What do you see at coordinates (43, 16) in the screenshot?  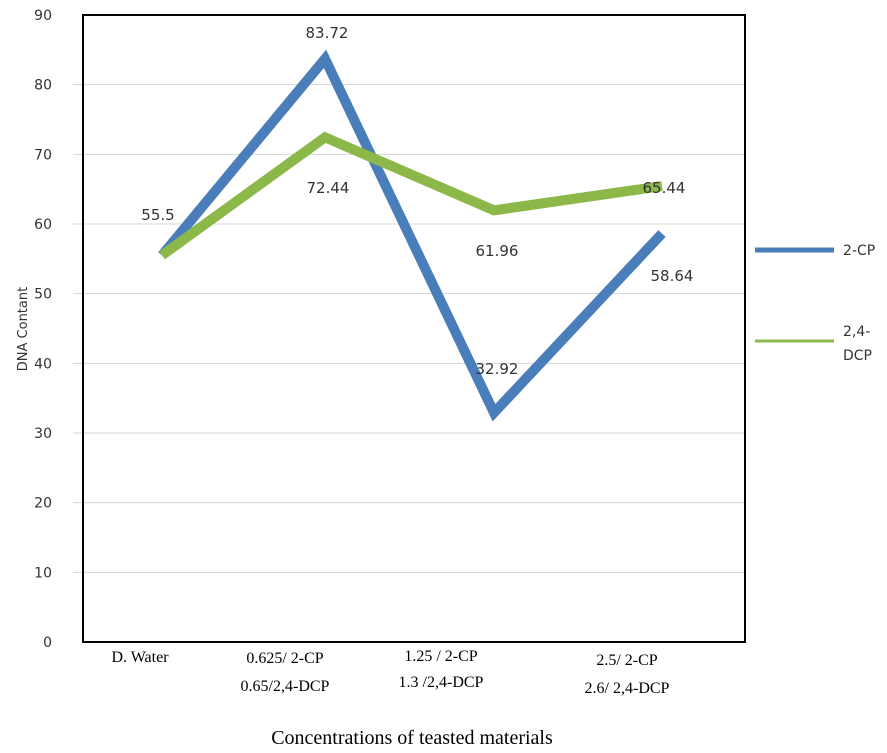 I see `y-tick-label: 90` at bounding box center [43, 16].